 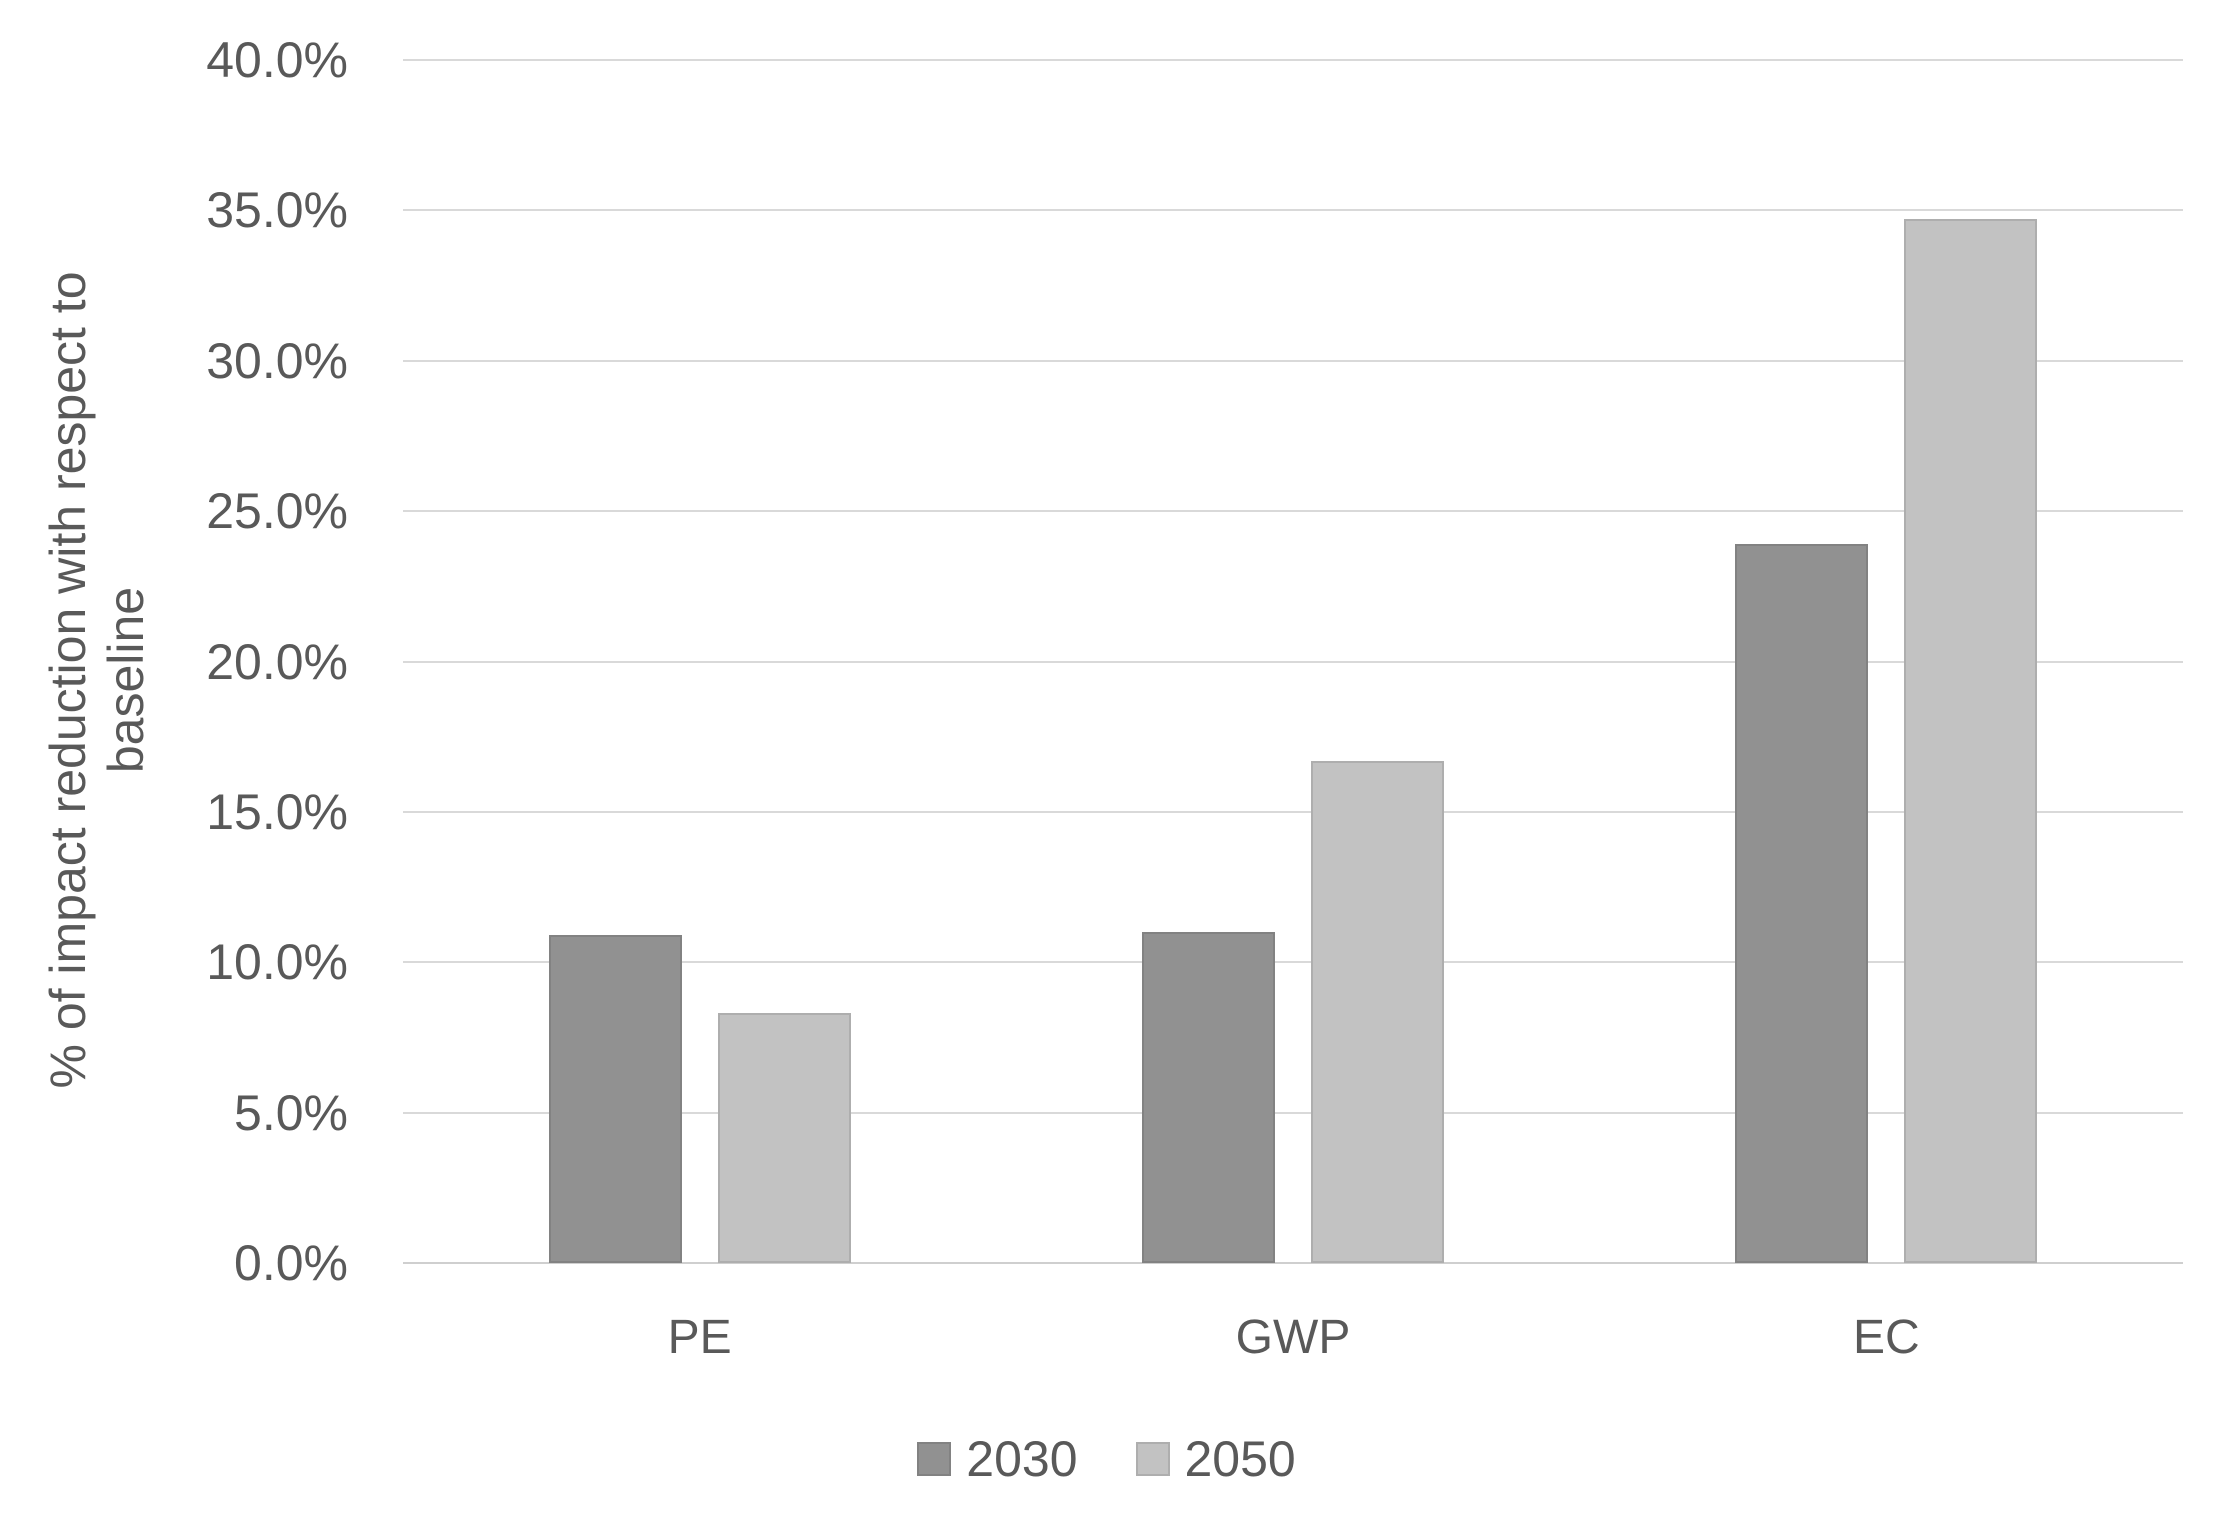 What do you see at coordinates (277, 962) in the screenshot?
I see `y-tick-label-10pct: 10.0%` at bounding box center [277, 962].